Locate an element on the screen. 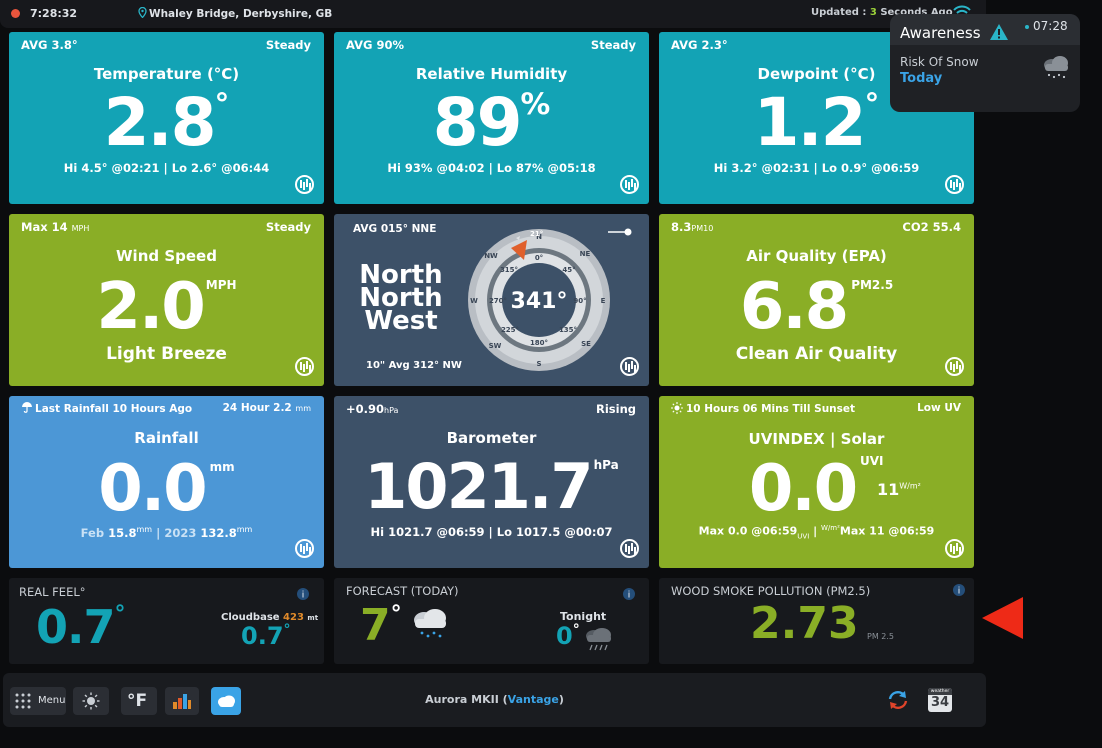 The image size is (1102, 748). dewpoint-value-wrap: 1.2° is located at coordinates (816, 122).